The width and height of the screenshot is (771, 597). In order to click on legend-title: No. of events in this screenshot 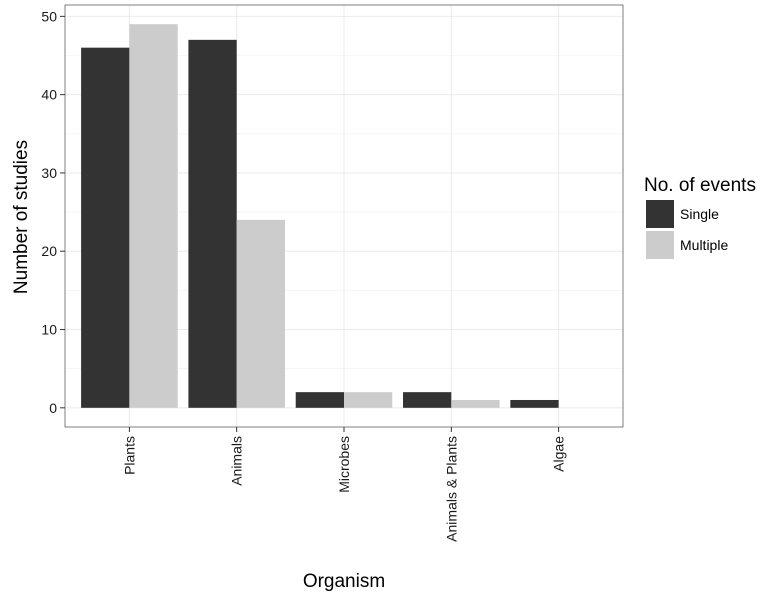, I will do `click(700, 185)`.